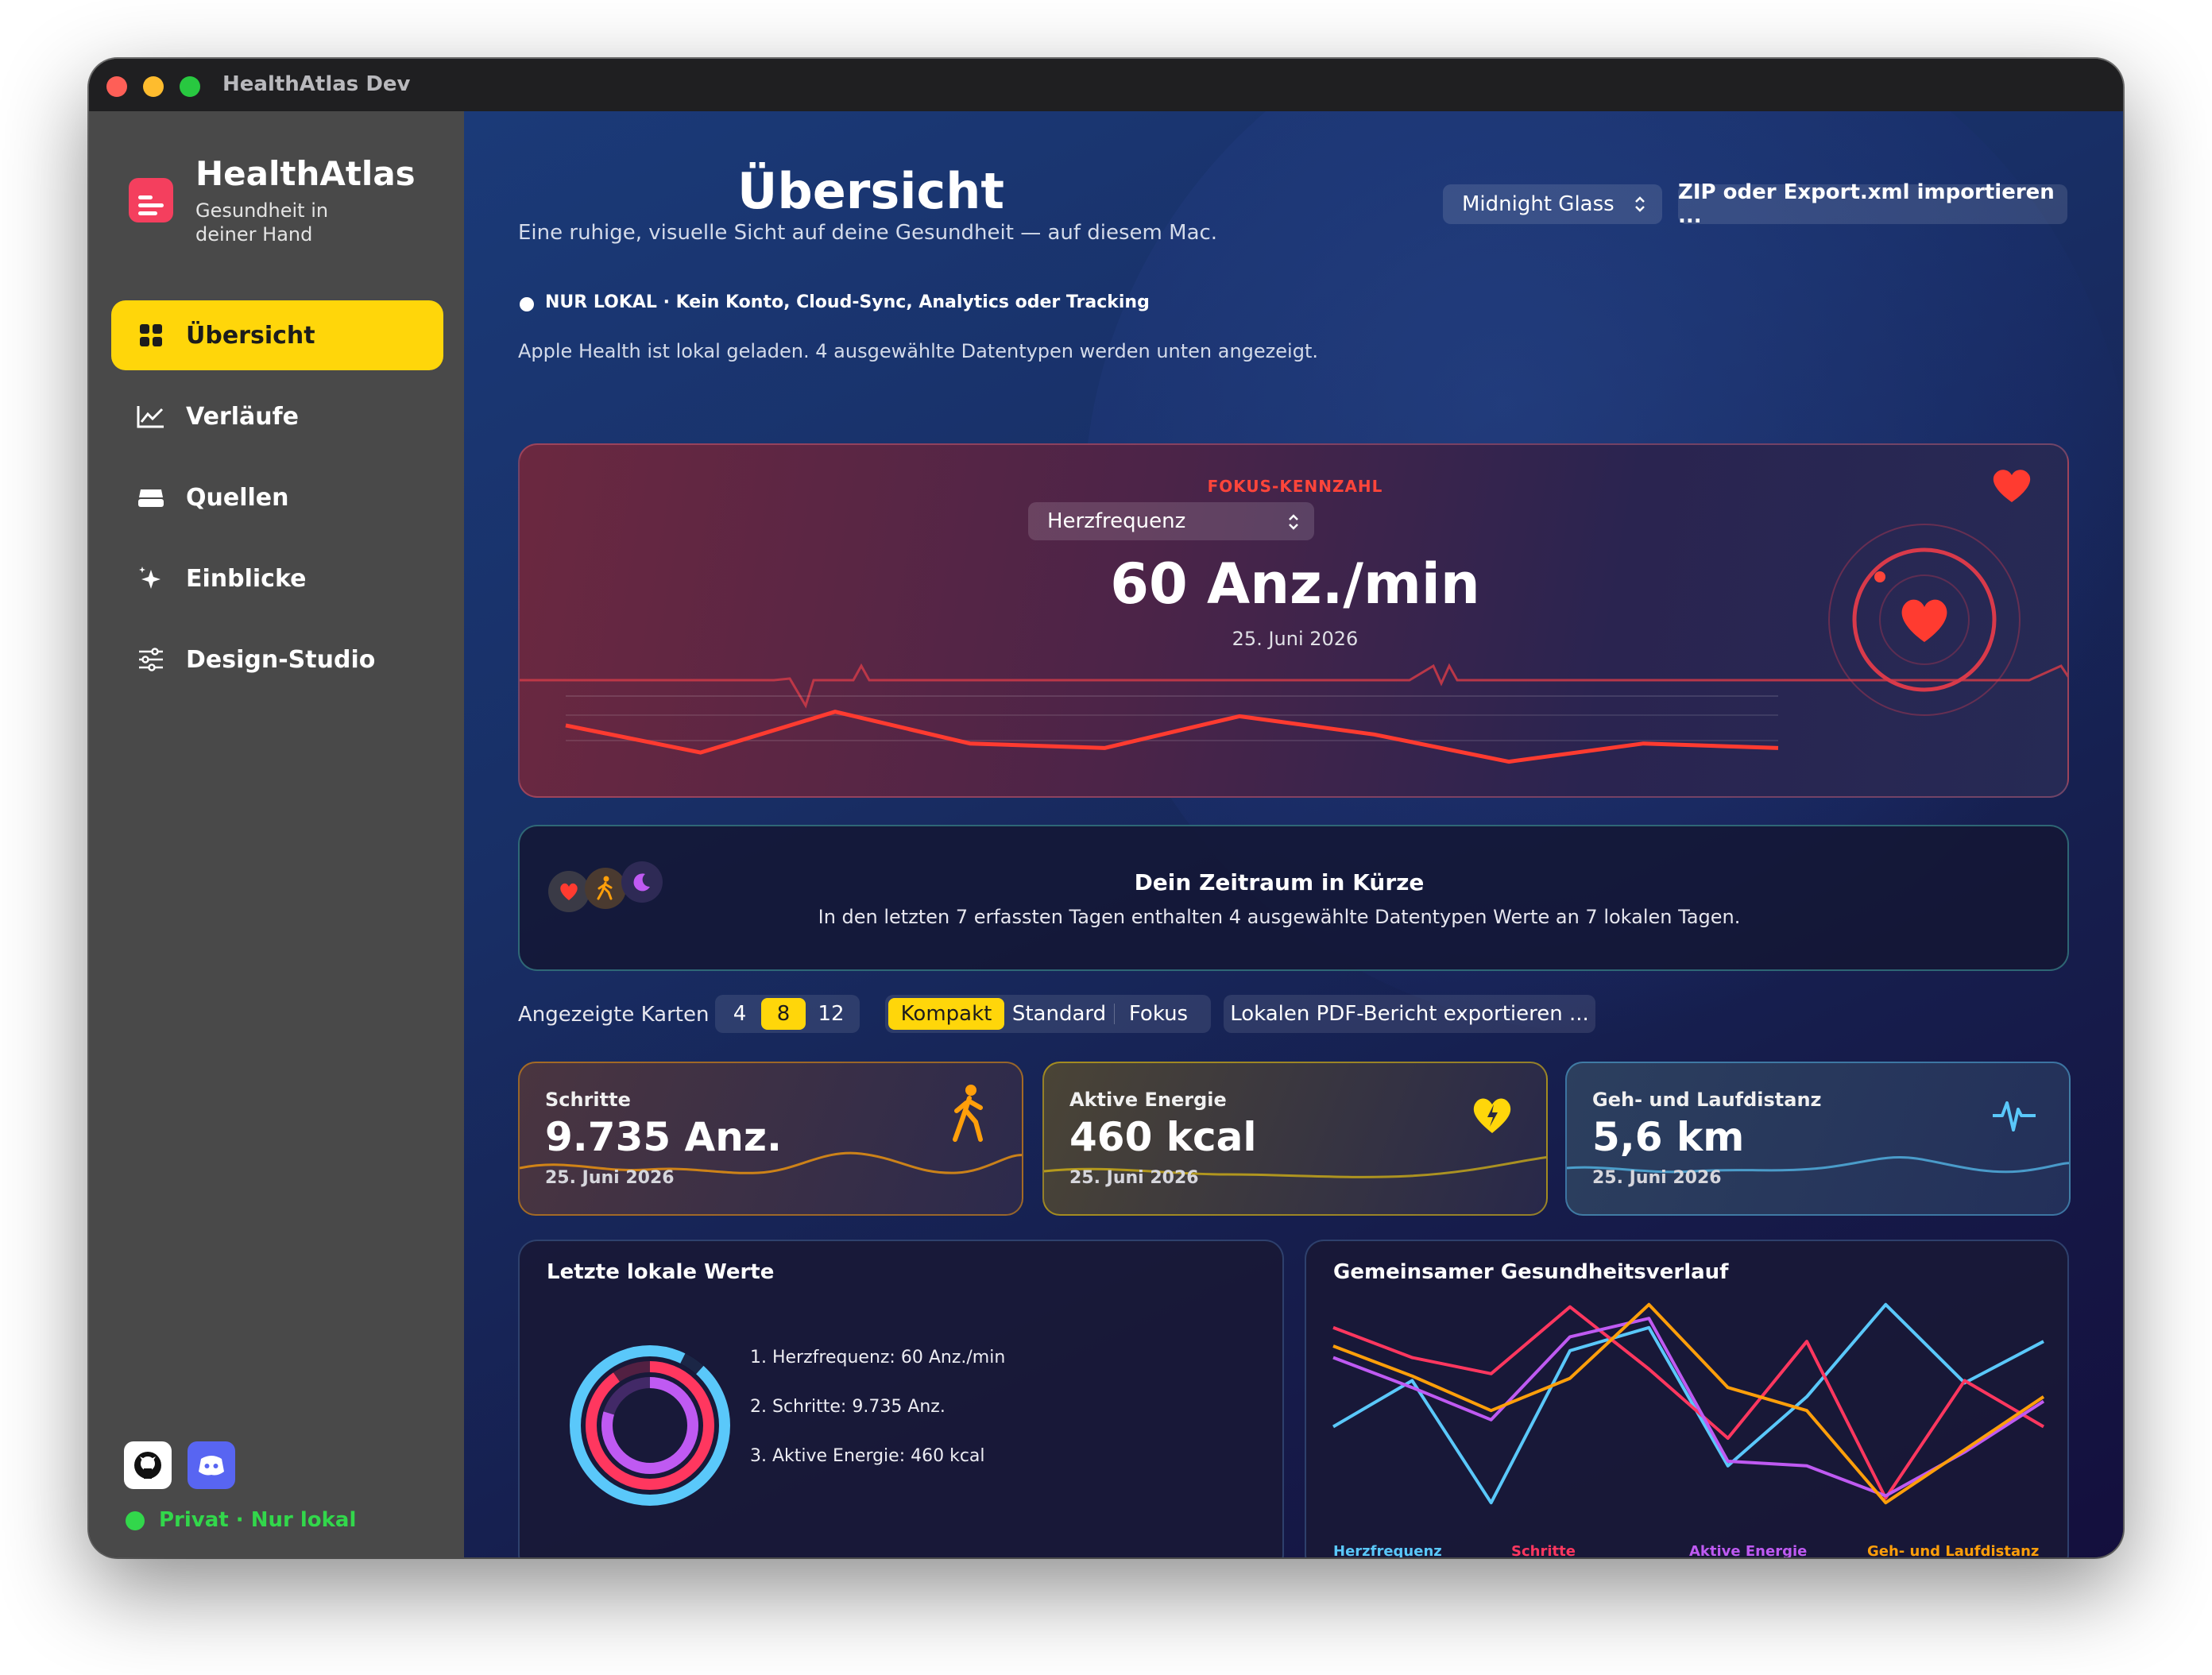 The width and height of the screenshot is (2212, 1675). I want to click on steps-wave, so click(771, 1162).